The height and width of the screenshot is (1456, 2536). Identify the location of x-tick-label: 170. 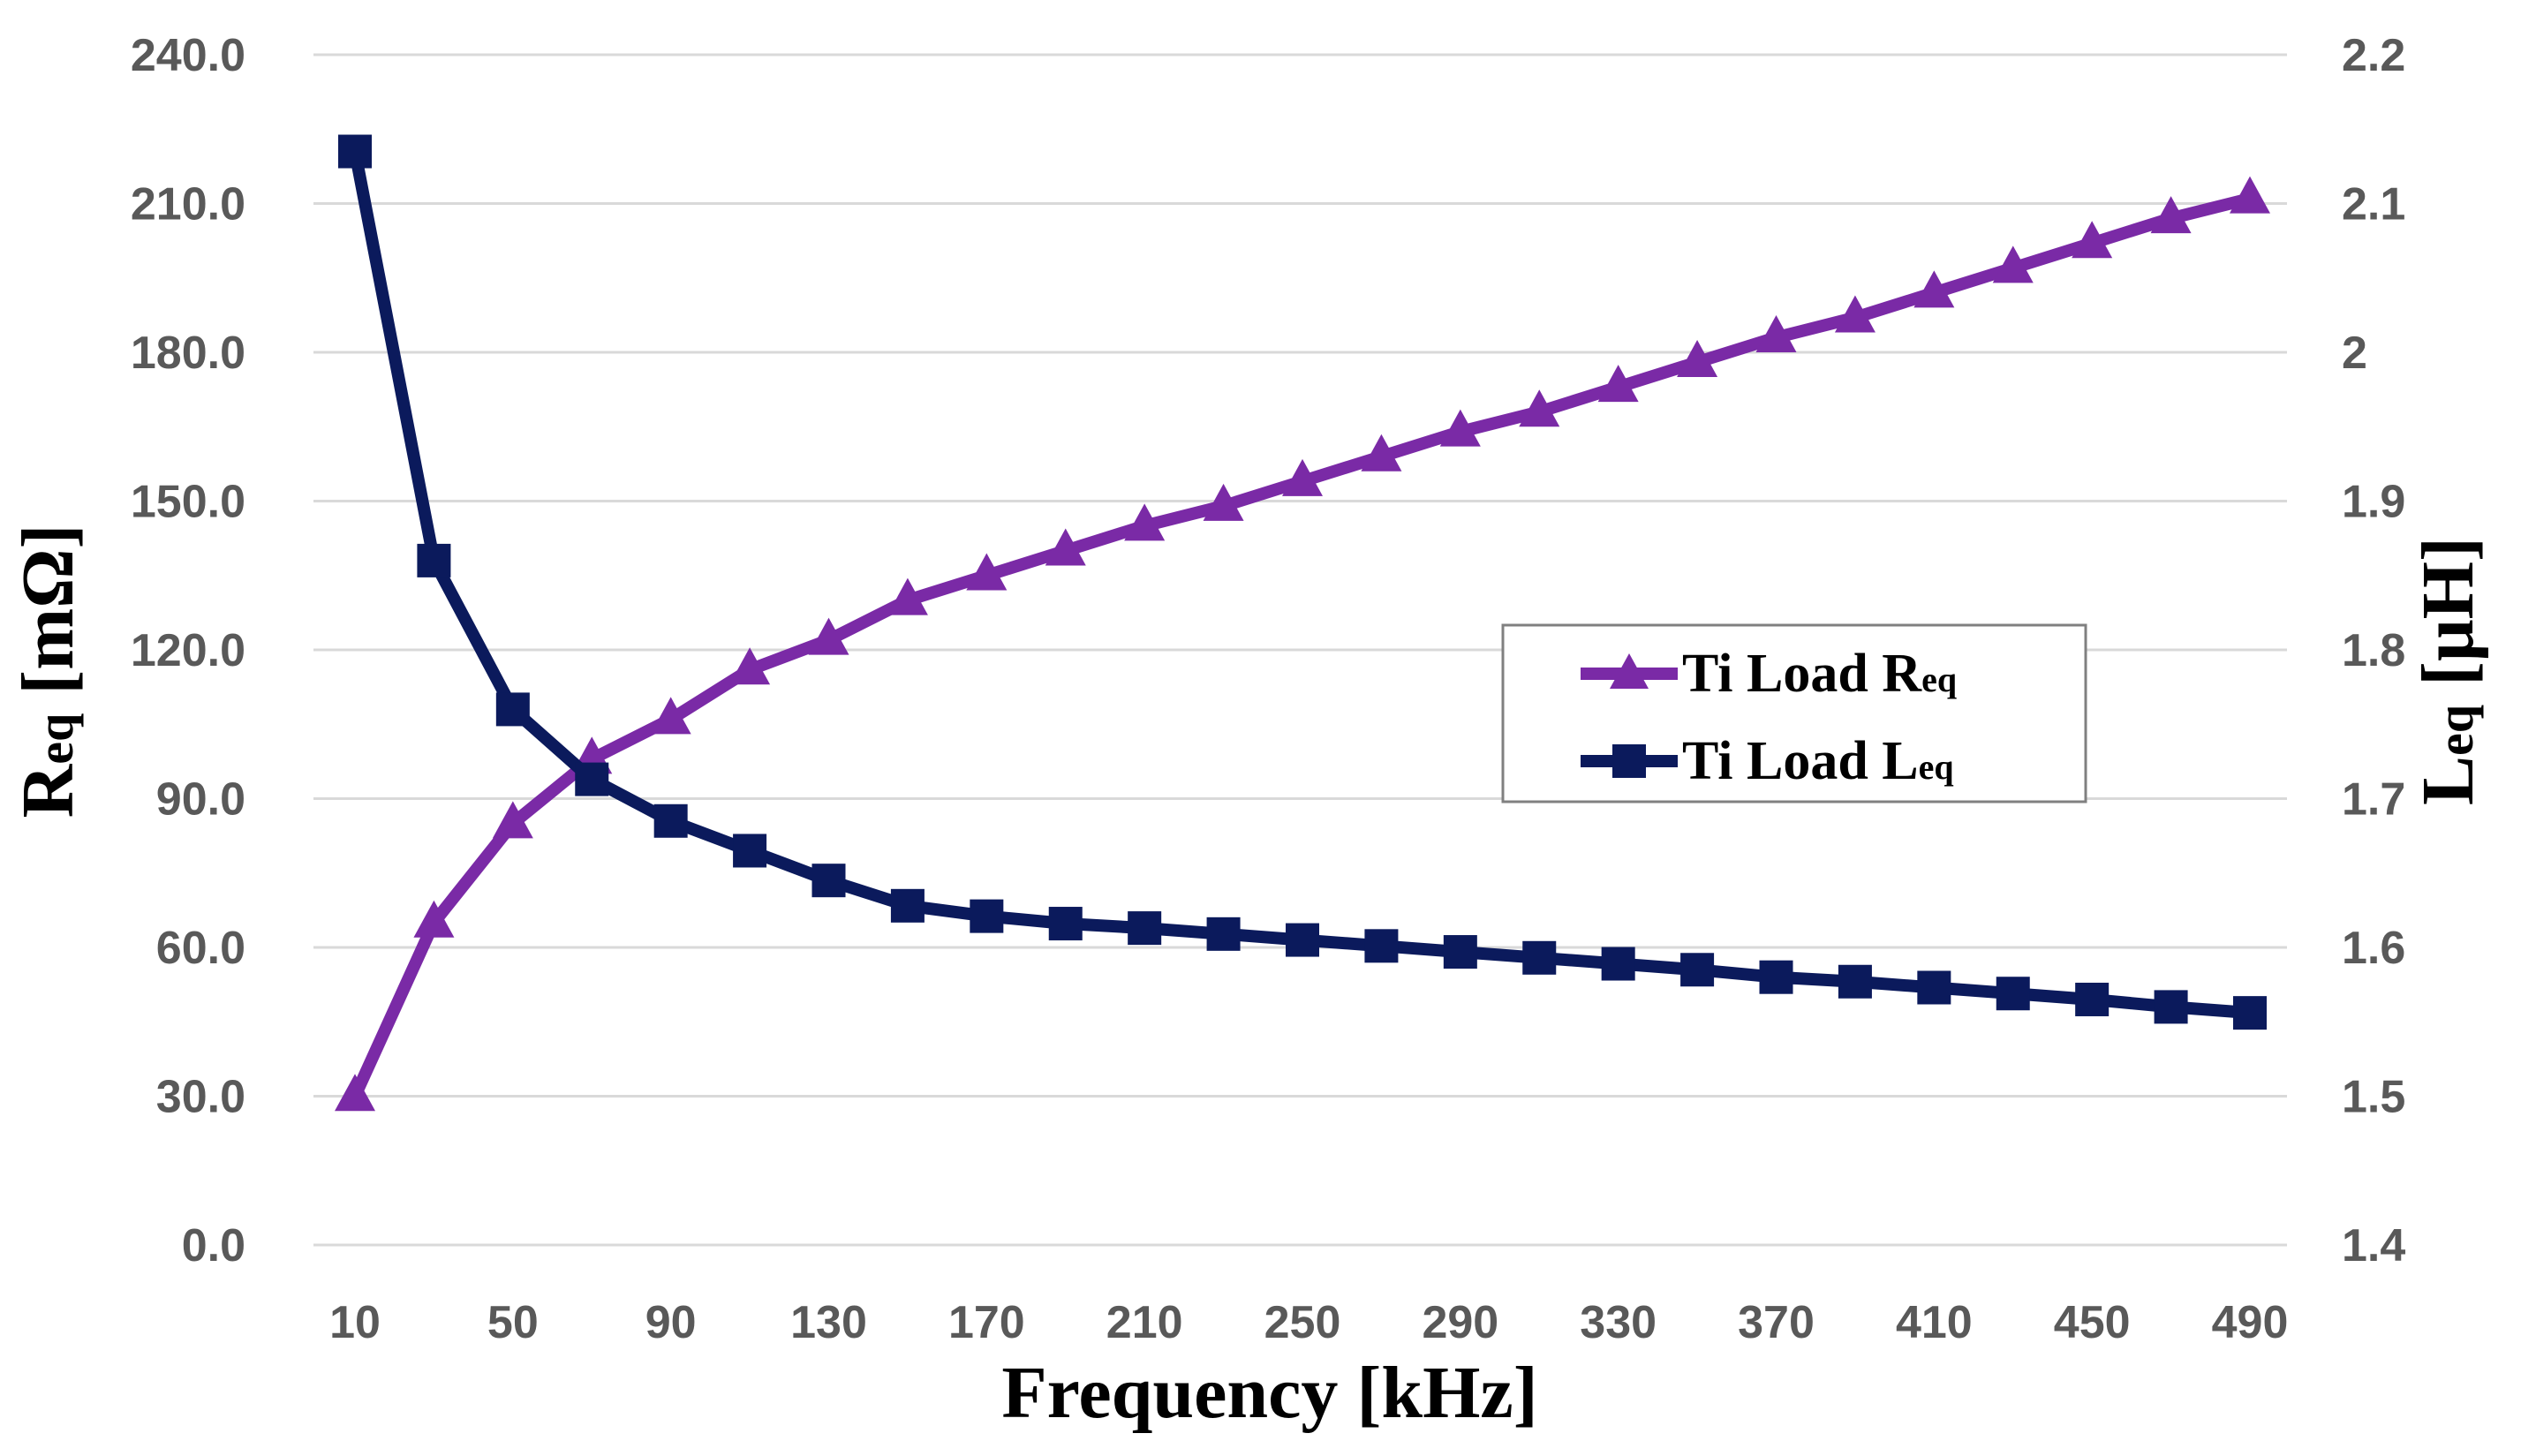
(986, 1322).